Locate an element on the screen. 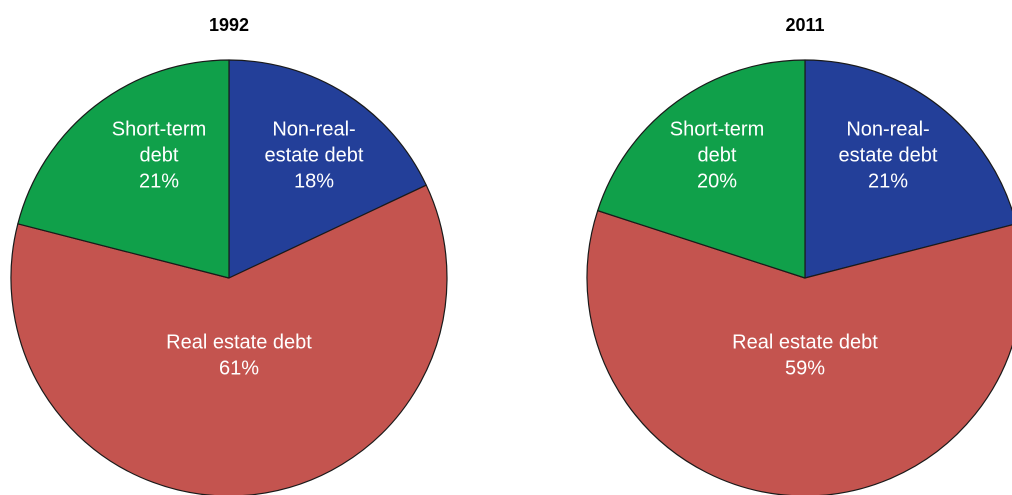 The width and height of the screenshot is (1012, 495). slice-label-st-1992: Short-term debt 21% is located at coordinates (159, 155).